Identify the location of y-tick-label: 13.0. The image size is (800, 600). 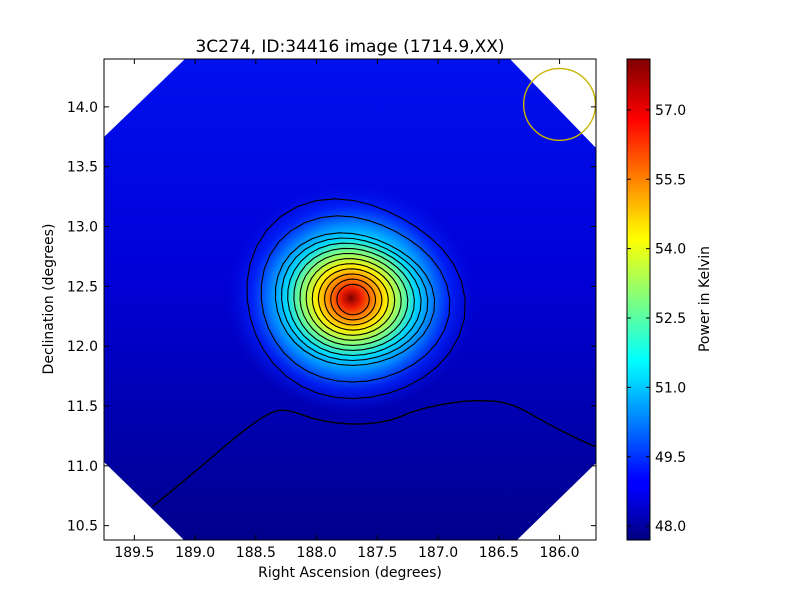
(82, 228).